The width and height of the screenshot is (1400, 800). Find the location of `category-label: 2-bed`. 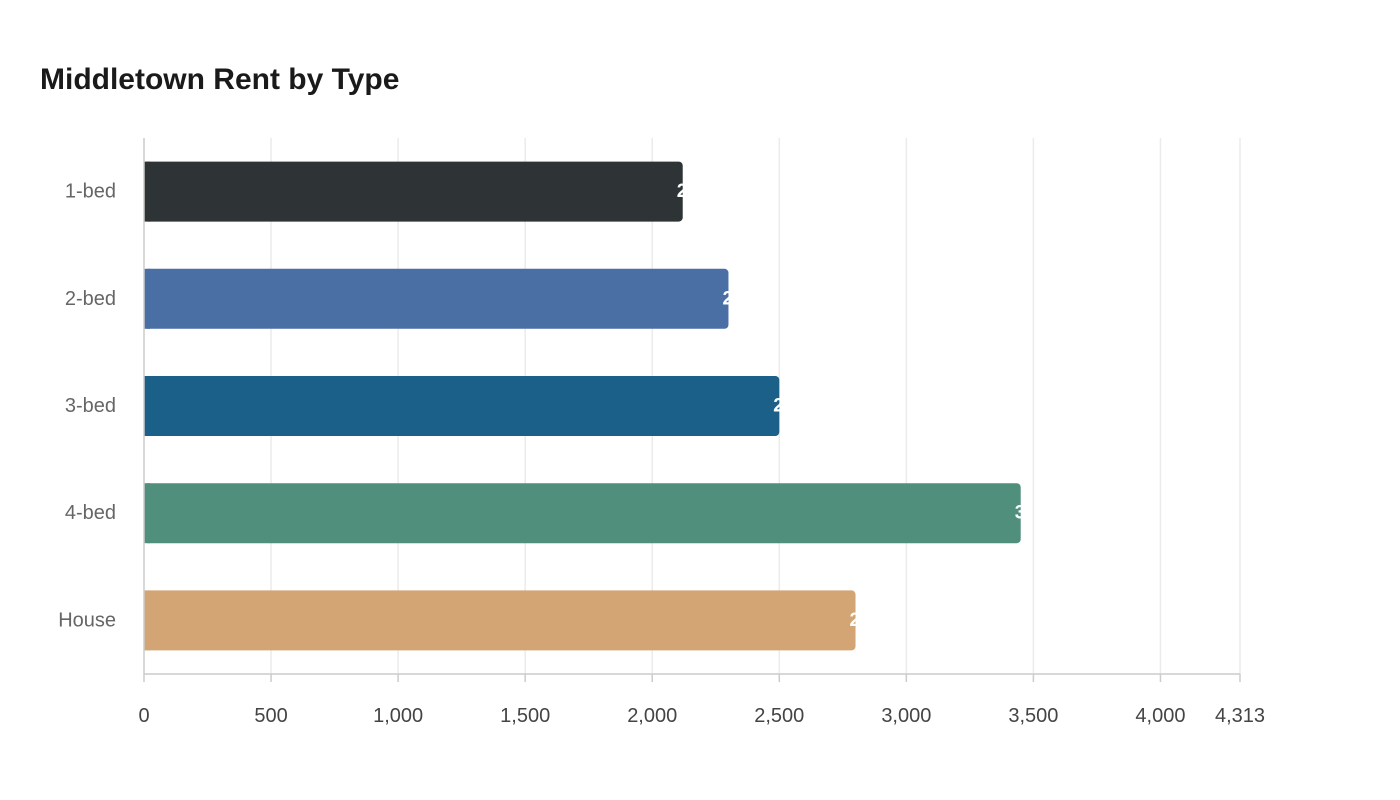

category-label: 2-bed is located at coordinates (90, 299).